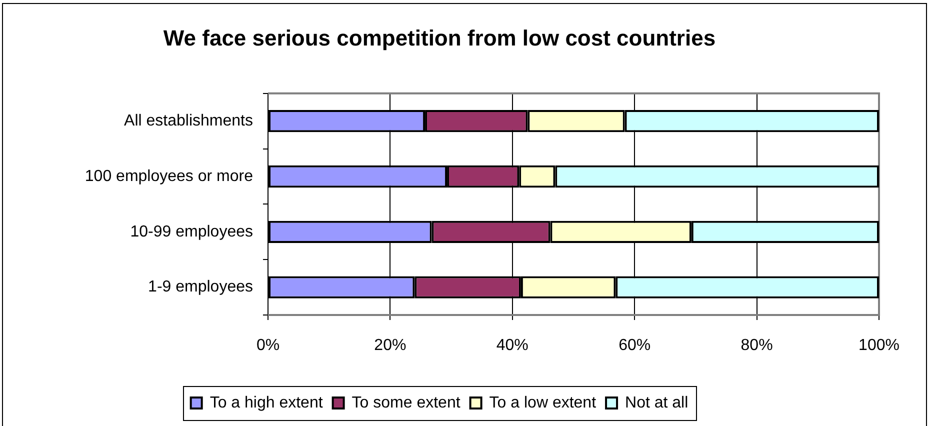  Describe the element at coordinates (634, 345) in the screenshot. I see `x-tick-label: 60%` at that location.